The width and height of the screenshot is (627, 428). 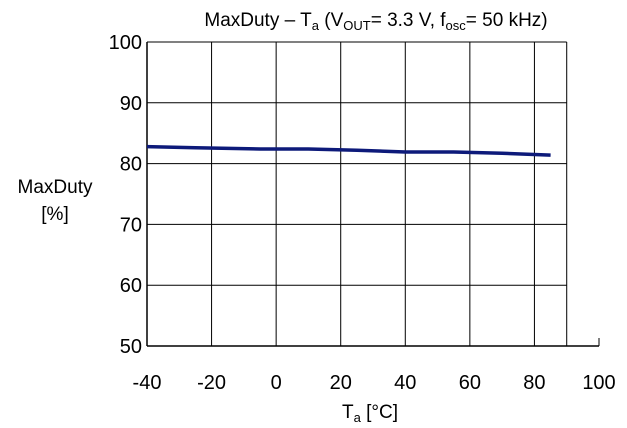 I want to click on y-tick-label: 60, so click(x=131, y=286).